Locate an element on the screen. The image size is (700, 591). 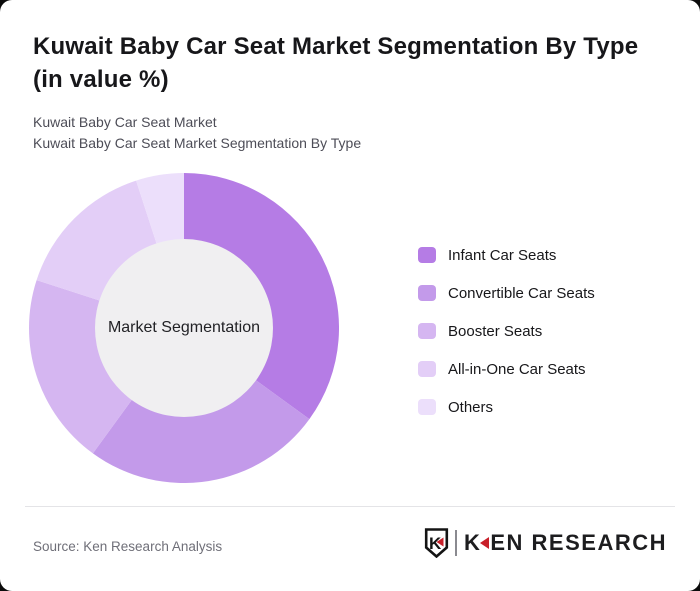
shield-red-triangle is located at coordinates (440, 542).